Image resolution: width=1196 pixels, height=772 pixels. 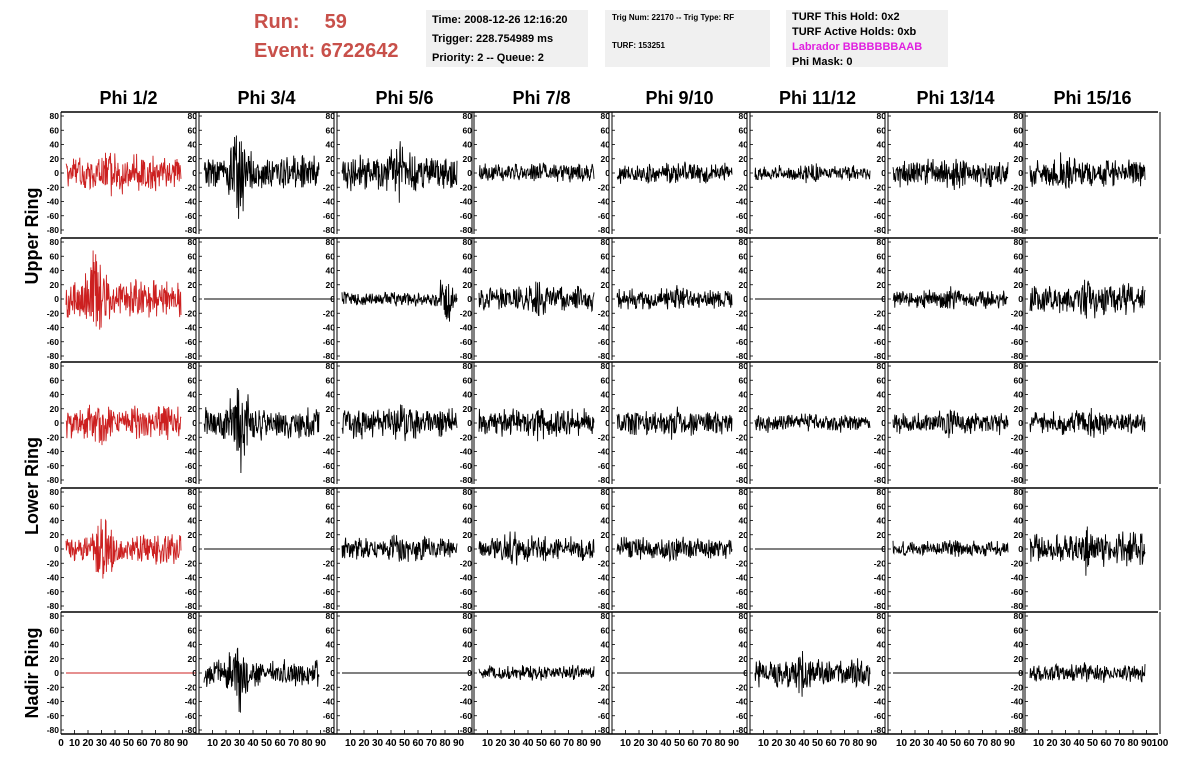 What do you see at coordinates (846, 17) in the screenshot?
I see `turf-hold-text: TURF This Hold: 0x2` at bounding box center [846, 17].